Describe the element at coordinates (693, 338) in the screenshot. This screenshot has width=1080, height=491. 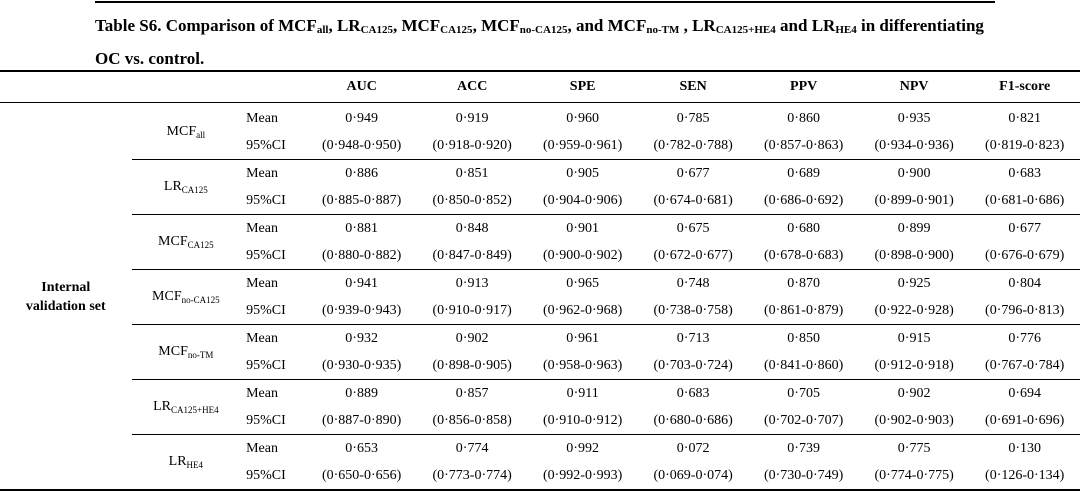
I see `mean-value: 0·713` at that location.